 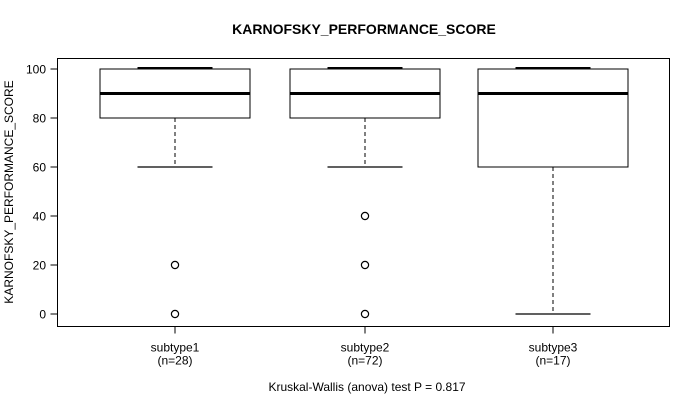 I want to click on y-tick-label: 80, so click(x=40, y=119).